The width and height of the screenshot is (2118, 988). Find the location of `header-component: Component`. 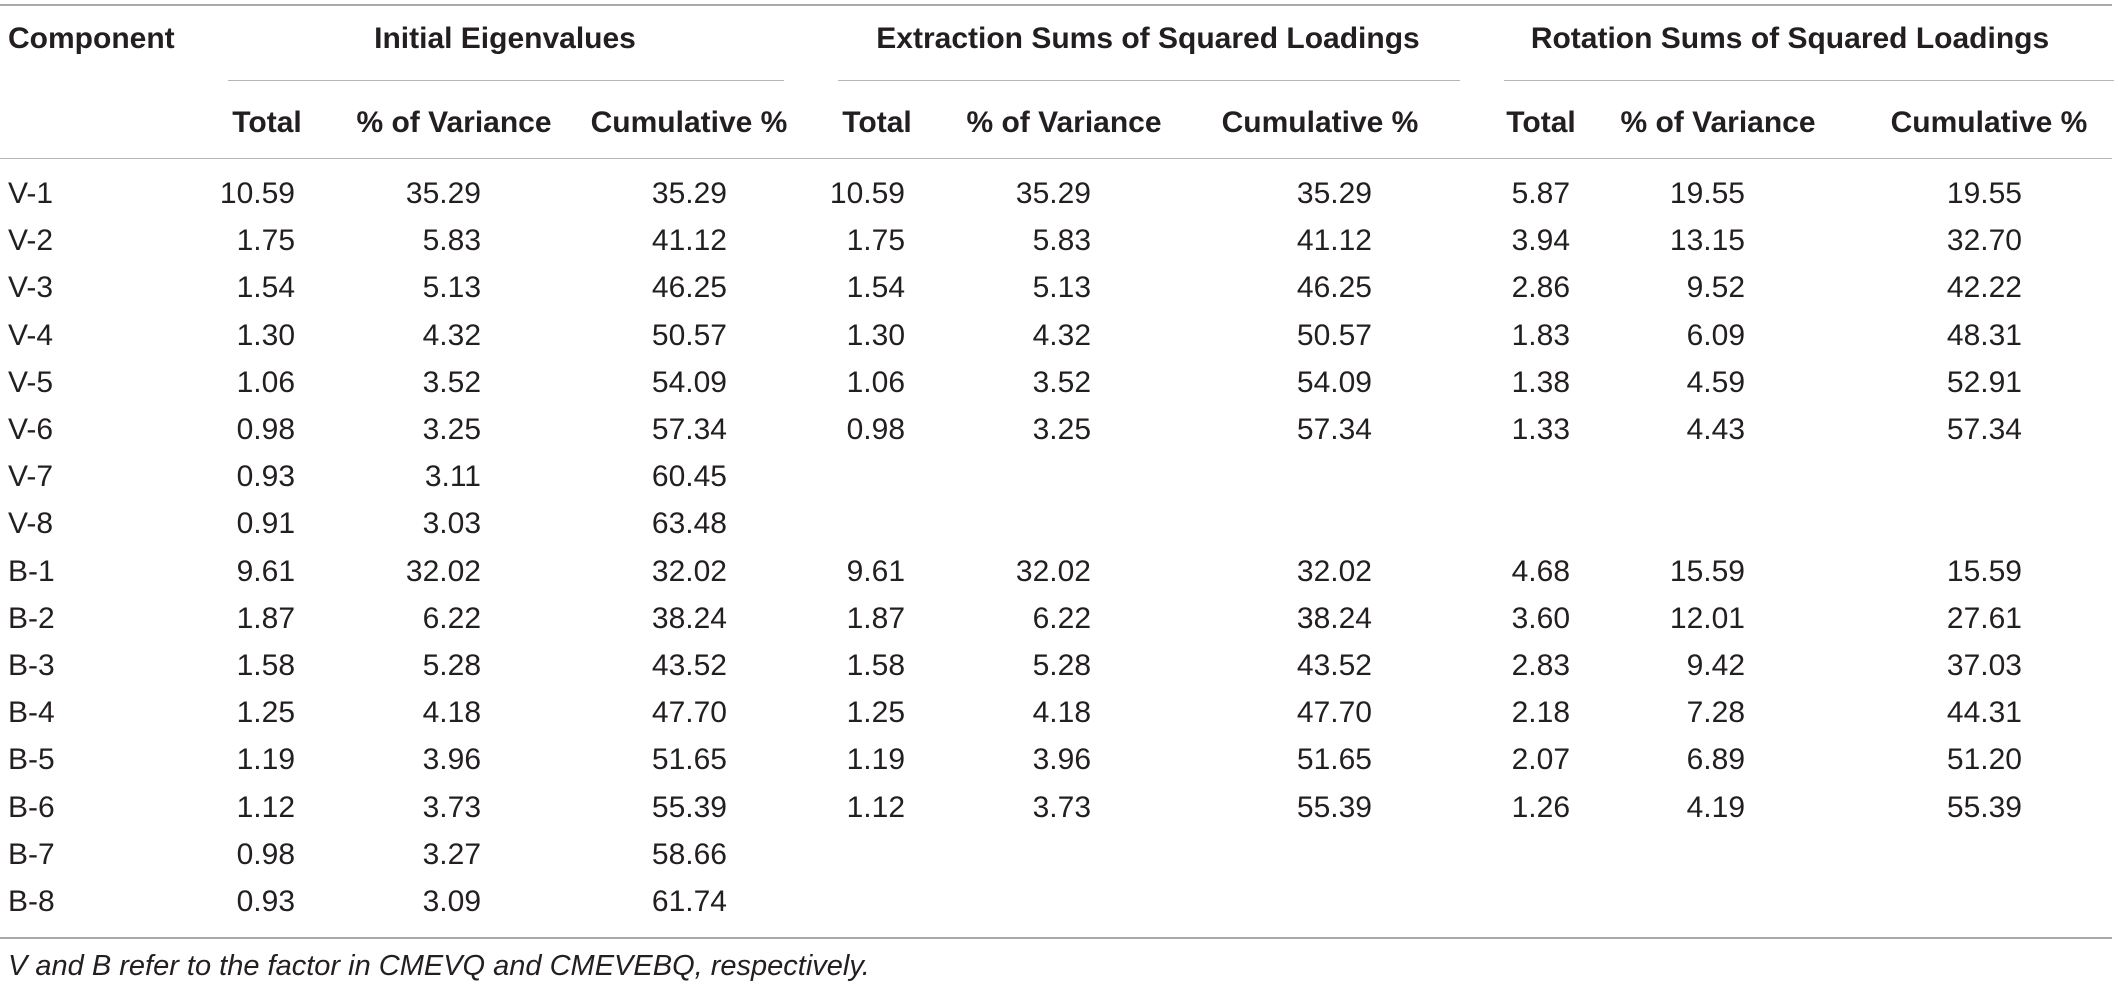

header-component: Component is located at coordinates (91, 38).